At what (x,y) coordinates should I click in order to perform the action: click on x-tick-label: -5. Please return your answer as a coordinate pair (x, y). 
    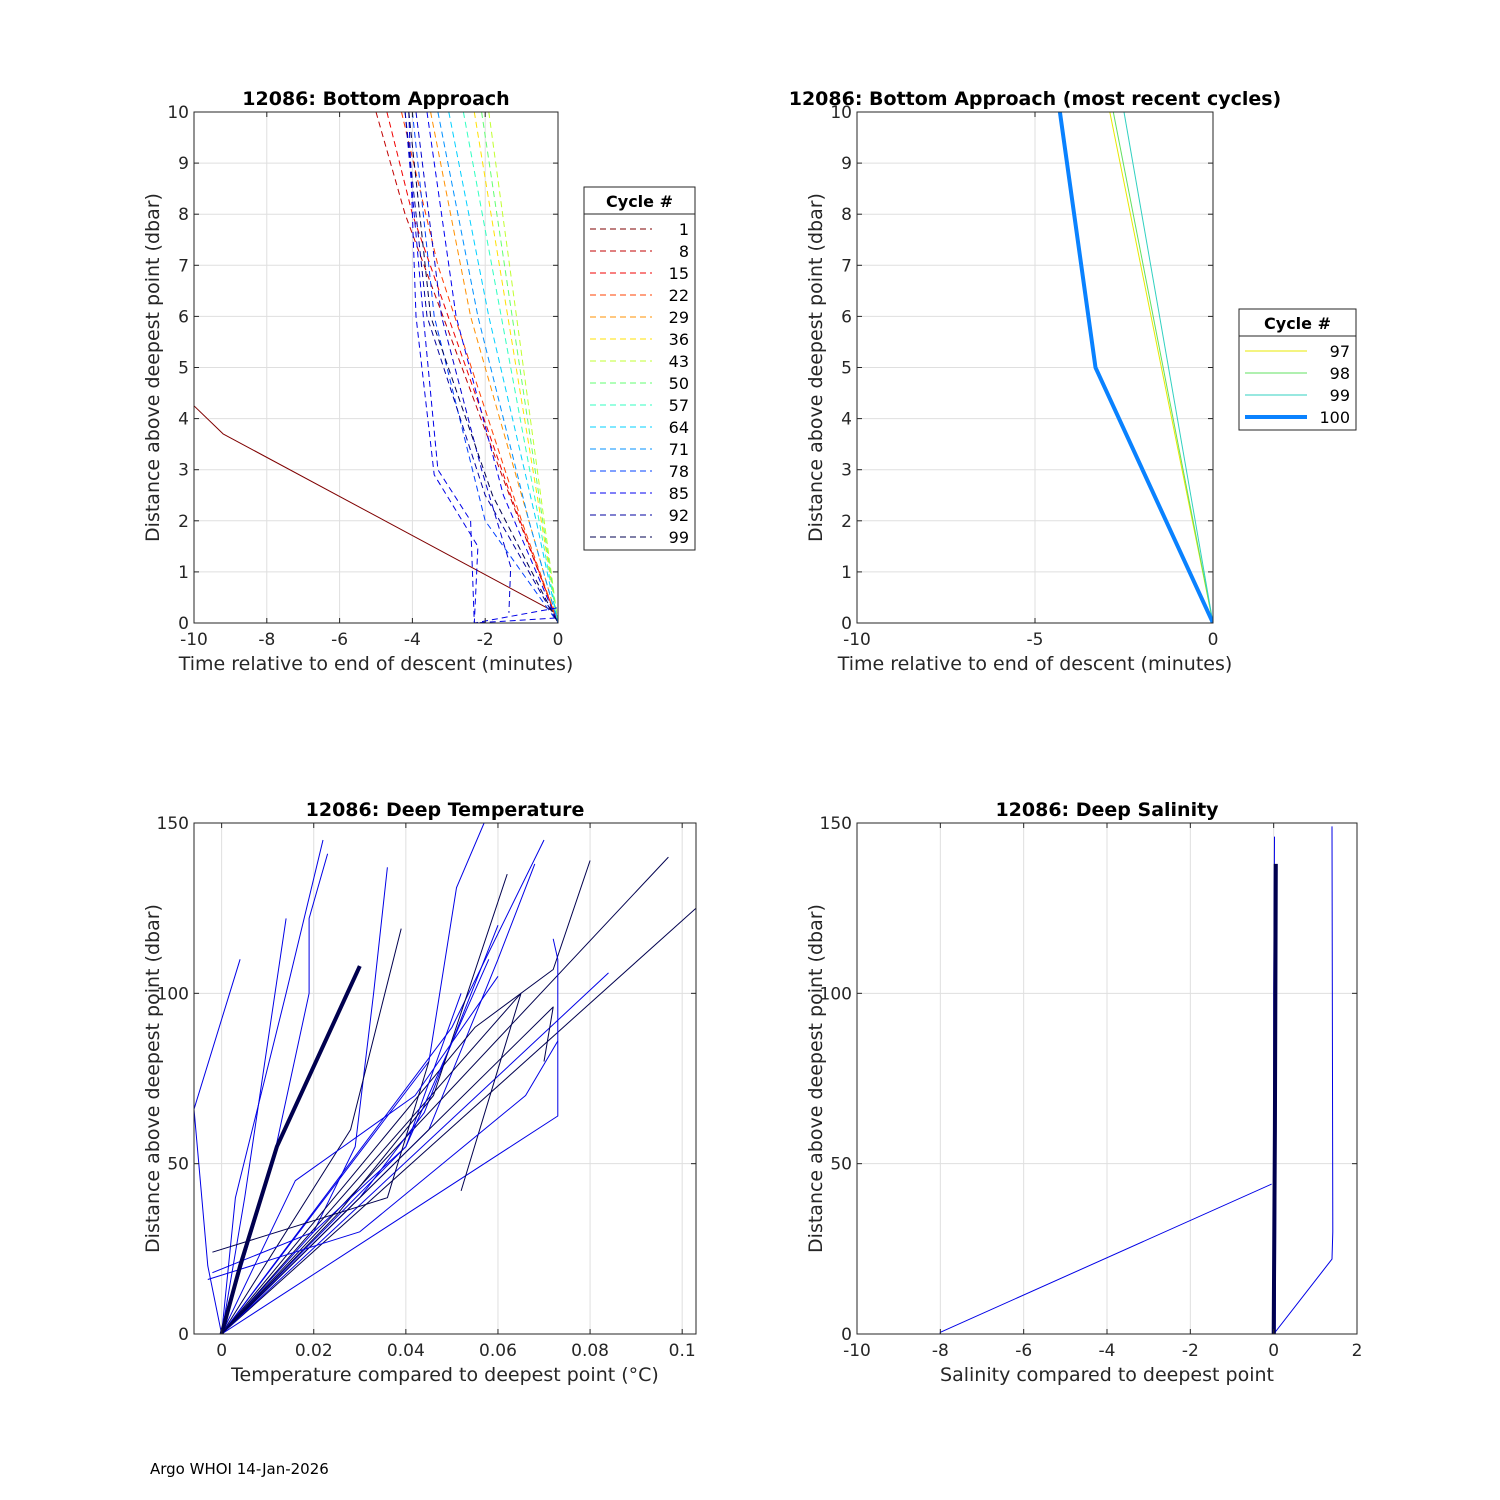
    Looking at the image, I should click on (1035, 640).